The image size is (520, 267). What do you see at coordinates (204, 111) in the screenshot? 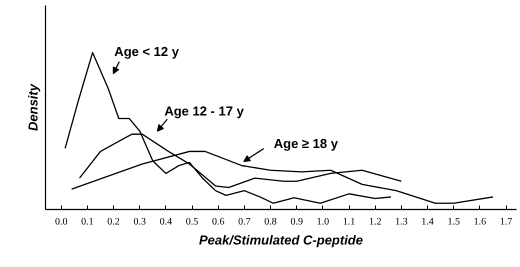
I see `series-label: Age 12 - 17 y` at bounding box center [204, 111].